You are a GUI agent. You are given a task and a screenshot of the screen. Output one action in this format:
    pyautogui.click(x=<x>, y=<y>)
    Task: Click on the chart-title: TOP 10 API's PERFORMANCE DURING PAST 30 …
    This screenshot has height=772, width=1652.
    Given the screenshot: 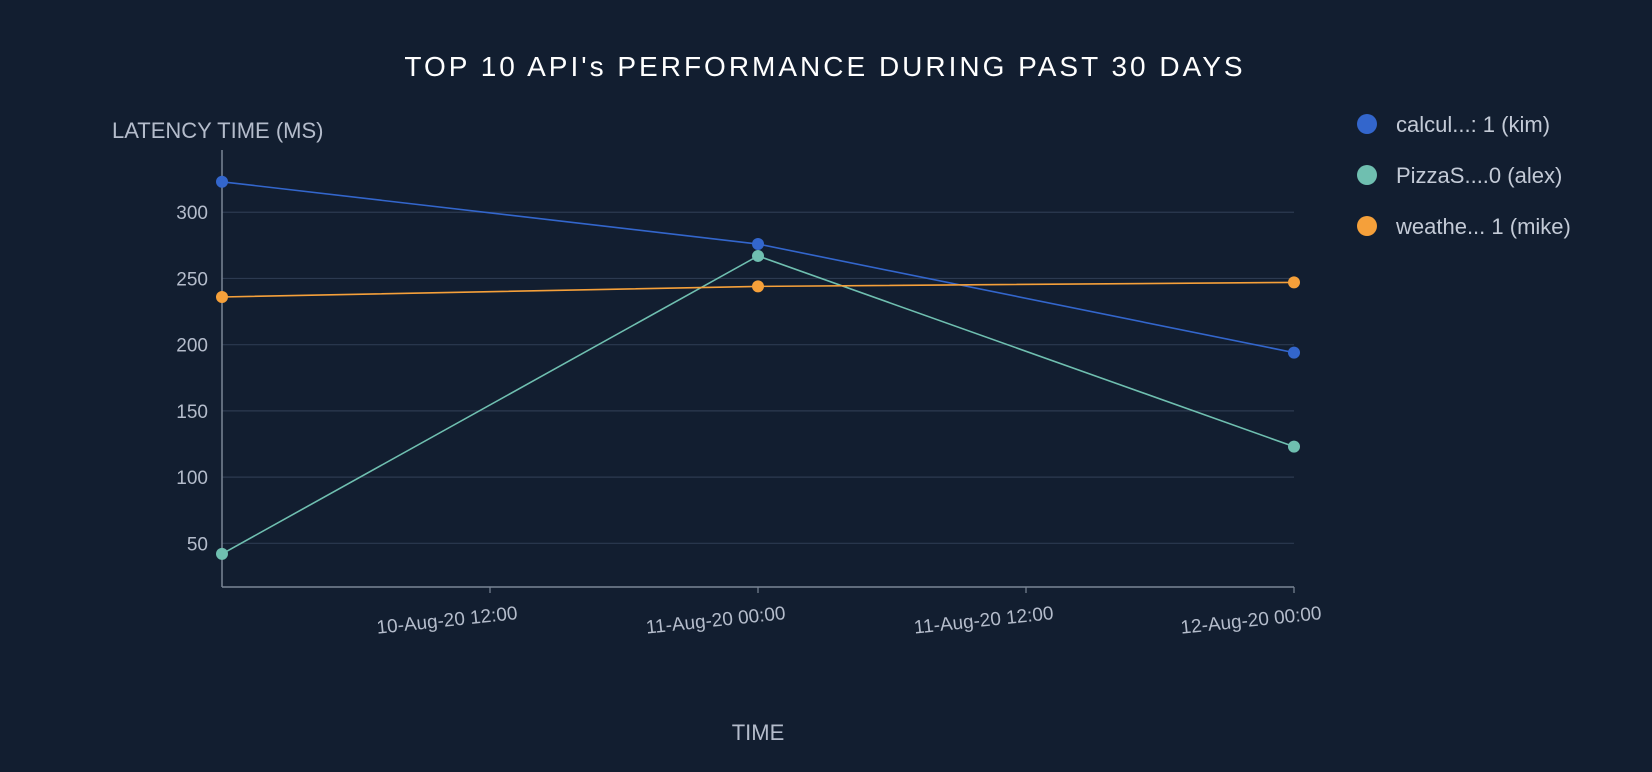 What is the action you would take?
    pyautogui.click(x=824, y=66)
    